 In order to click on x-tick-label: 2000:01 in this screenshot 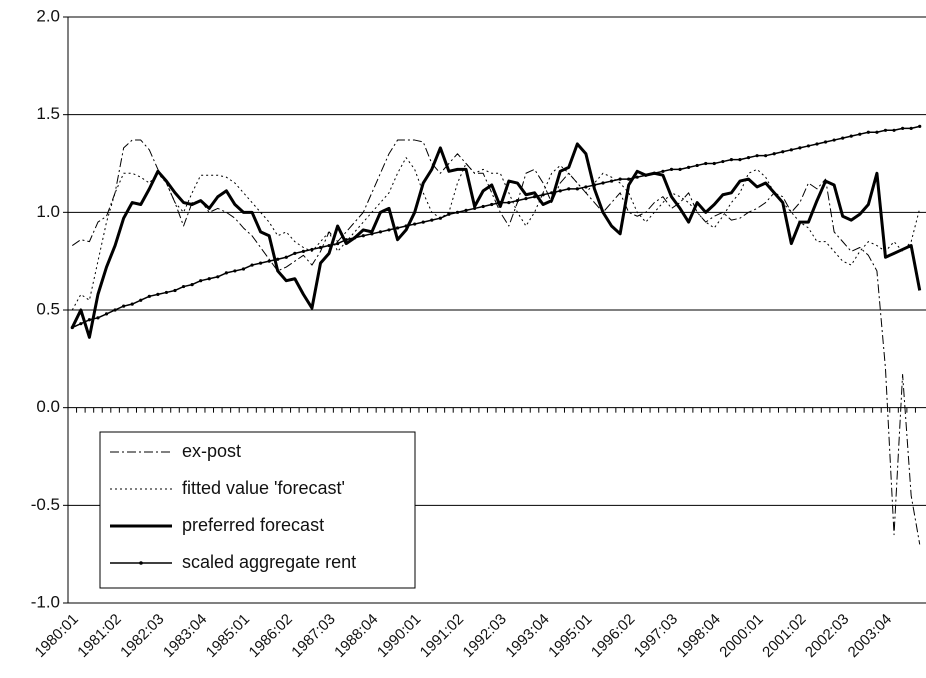, I will do `click(741, 636)`.